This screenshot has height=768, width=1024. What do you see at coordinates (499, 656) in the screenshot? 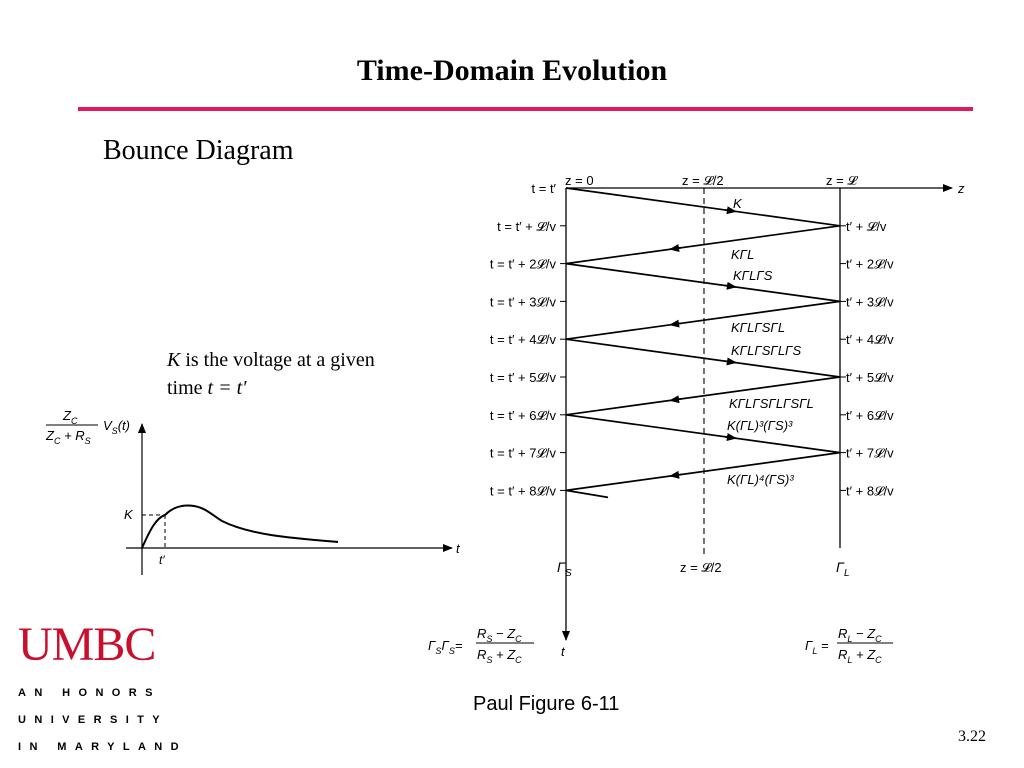
I see `svg-text: RS + ZC` at bounding box center [499, 656].